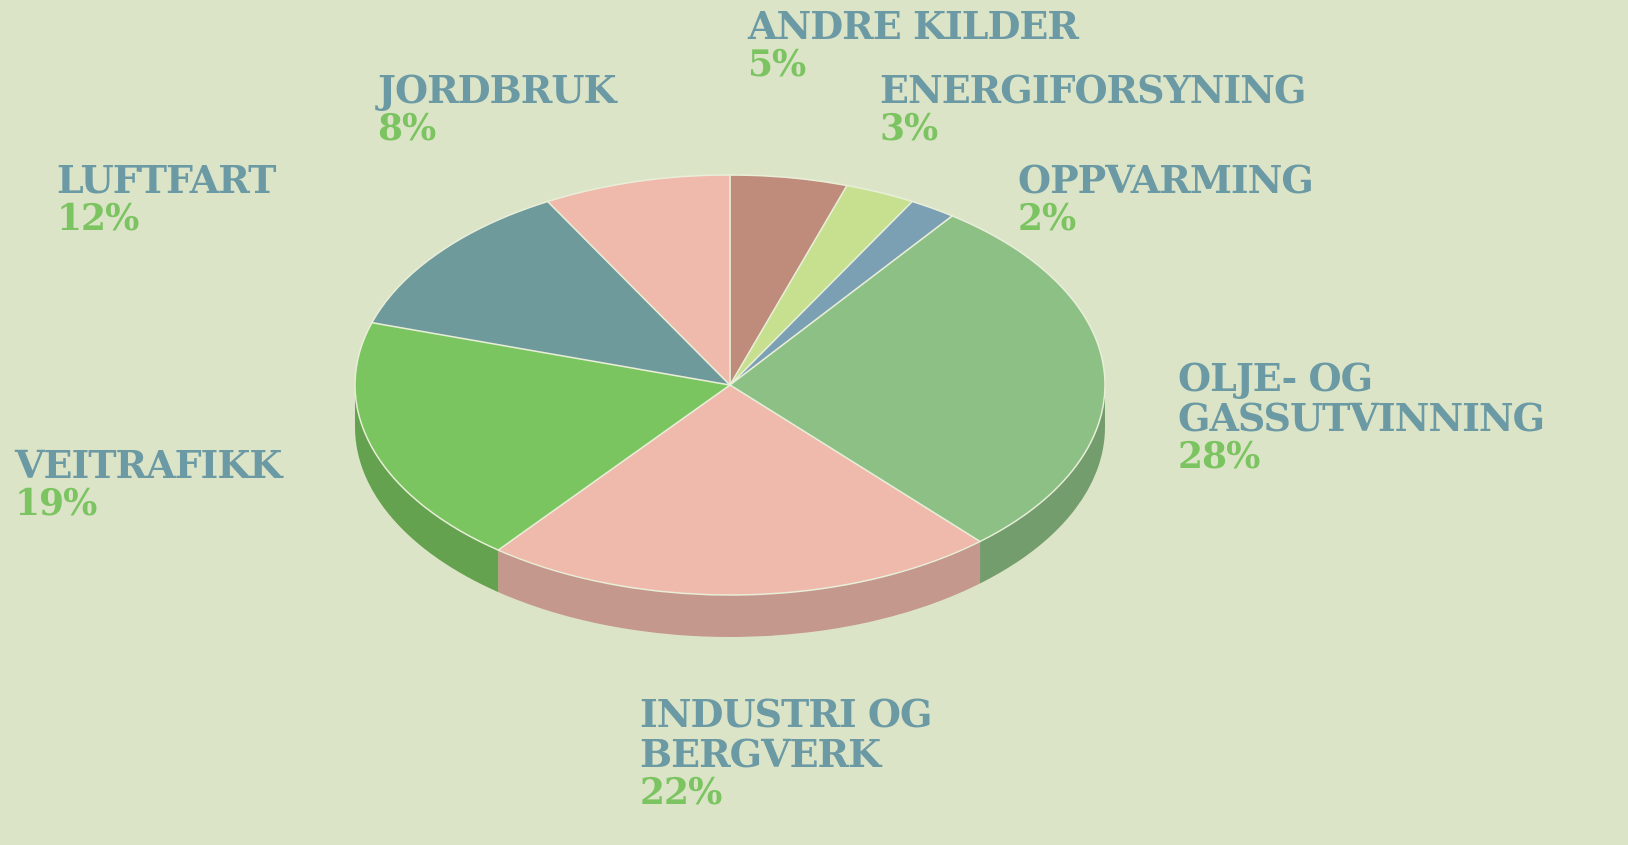  I want to click on slice-label: LUFTFART 12%, so click(166, 198).